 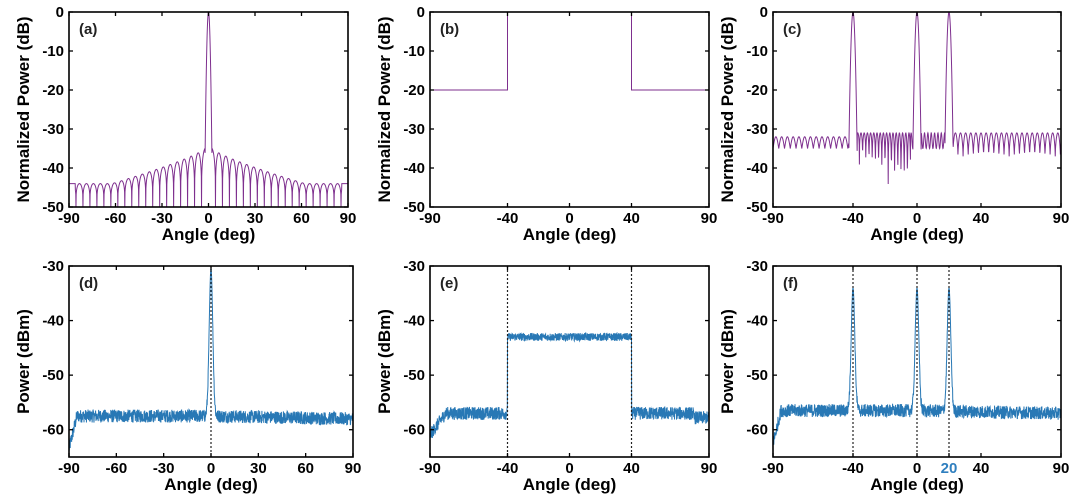 What do you see at coordinates (449, 29) in the screenshot?
I see `panel-label: (b)` at bounding box center [449, 29].